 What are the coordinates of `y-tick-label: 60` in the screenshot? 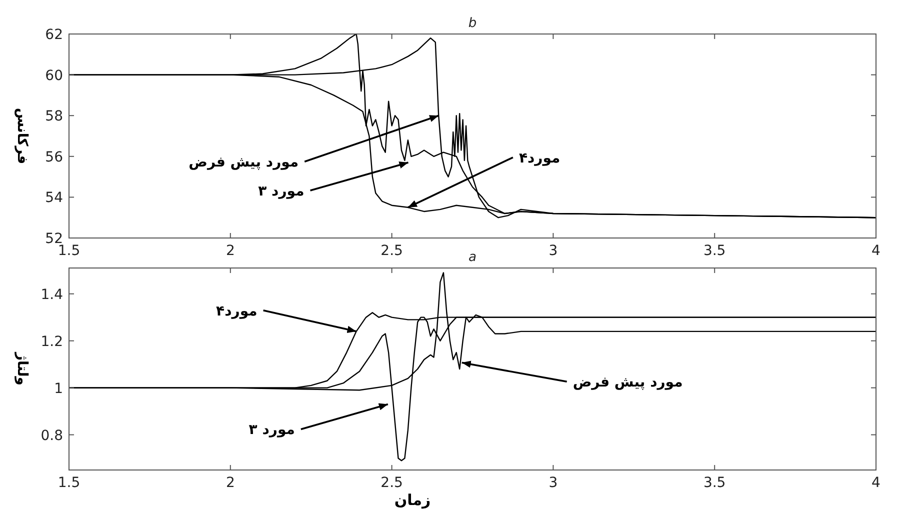 It's located at (54, 76).